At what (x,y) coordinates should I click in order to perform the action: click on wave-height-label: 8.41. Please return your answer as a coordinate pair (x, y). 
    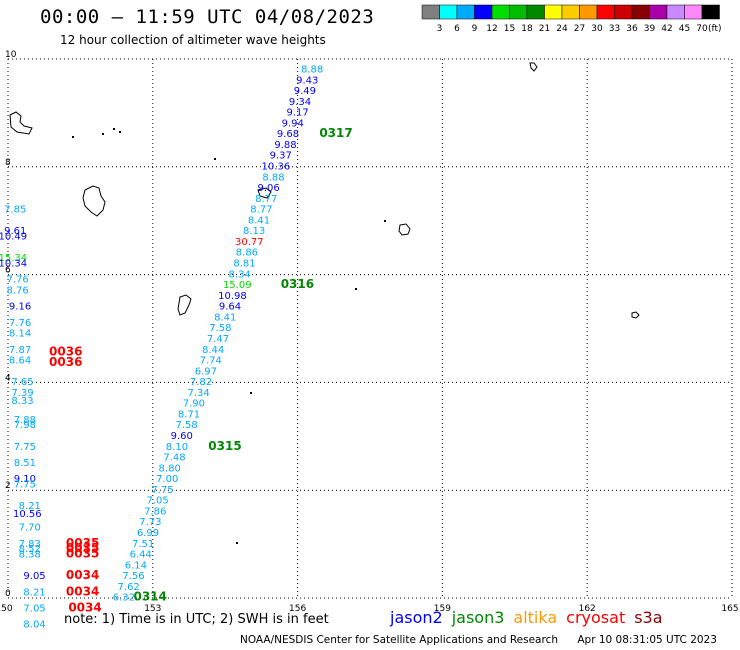
    Looking at the image, I should click on (225, 317).